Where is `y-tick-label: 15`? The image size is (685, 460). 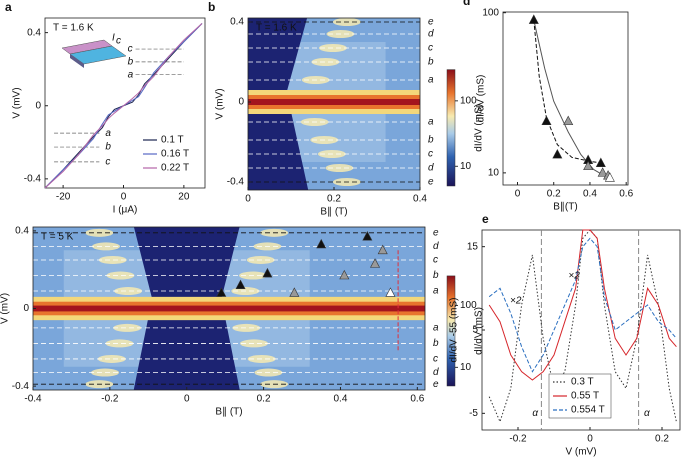
y-tick-label: 15 is located at coordinates (473, 246).